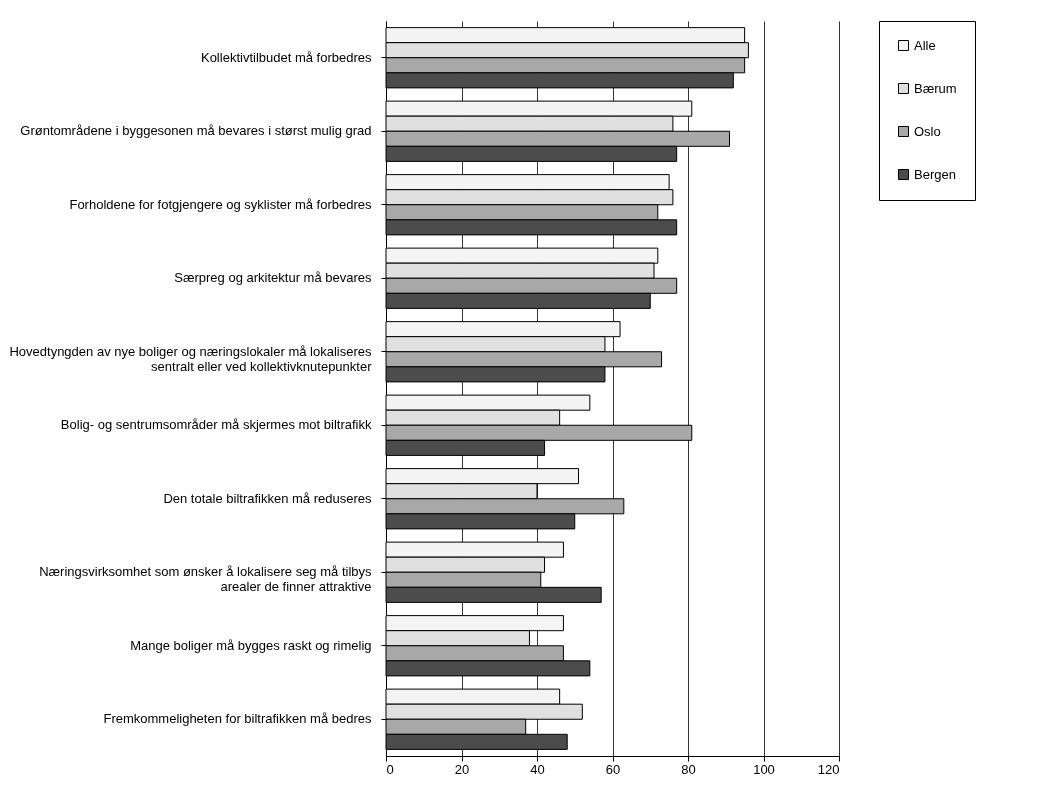 This screenshot has width=1040, height=807. What do you see at coordinates (925, 45) in the screenshot?
I see `legend-label: Alle` at bounding box center [925, 45].